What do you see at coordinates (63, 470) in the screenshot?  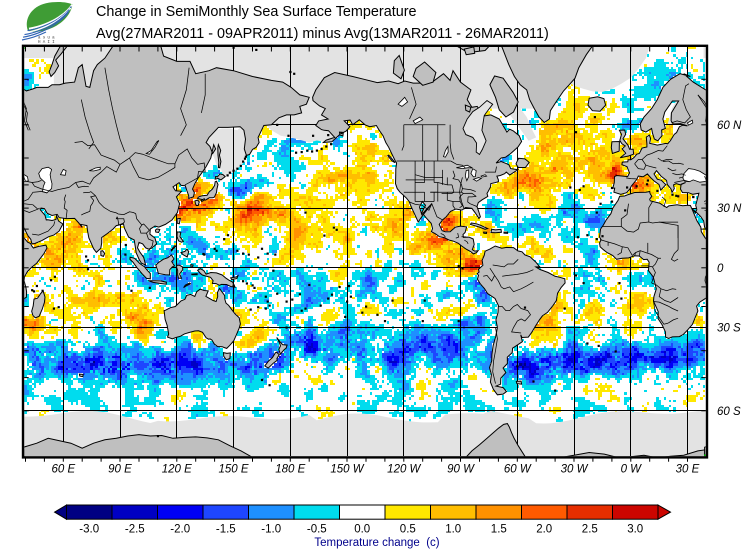 I see `svg-text: 60 E` at bounding box center [63, 470].